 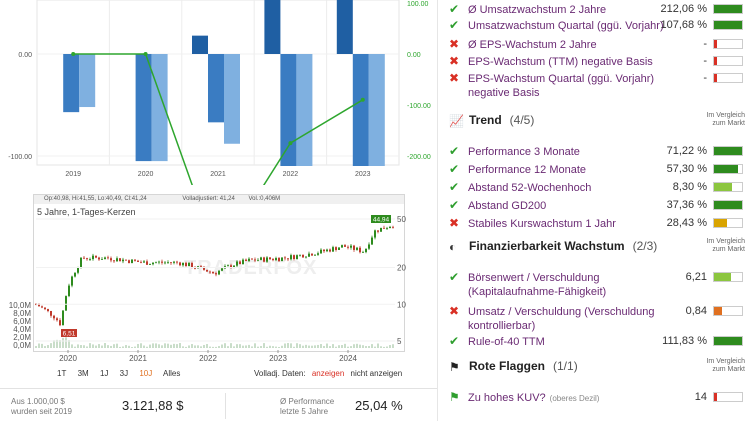 What do you see at coordinates (534, 398) in the screenshot?
I see `criterion-label: Zu hohes KUV? (oberes Dezil)` at bounding box center [534, 398].